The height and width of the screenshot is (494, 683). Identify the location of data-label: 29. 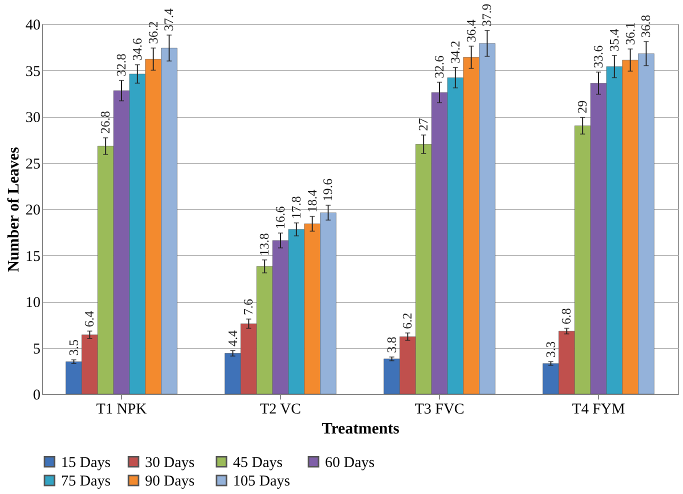
(582, 107).